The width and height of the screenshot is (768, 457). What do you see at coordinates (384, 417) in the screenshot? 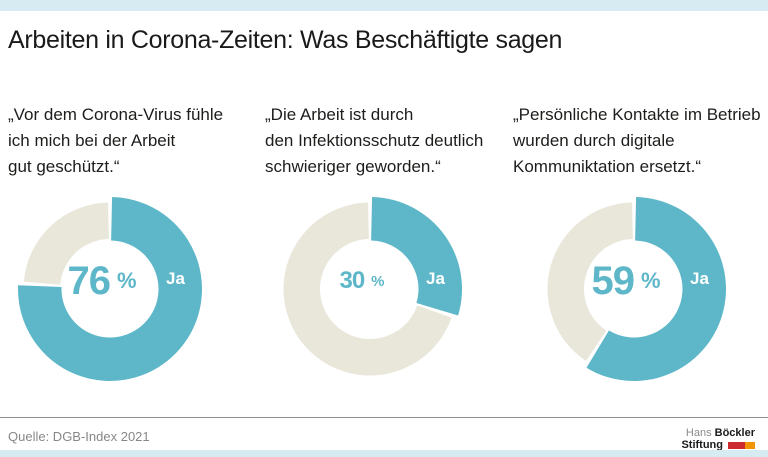
I see `footer-divider-line` at bounding box center [384, 417].